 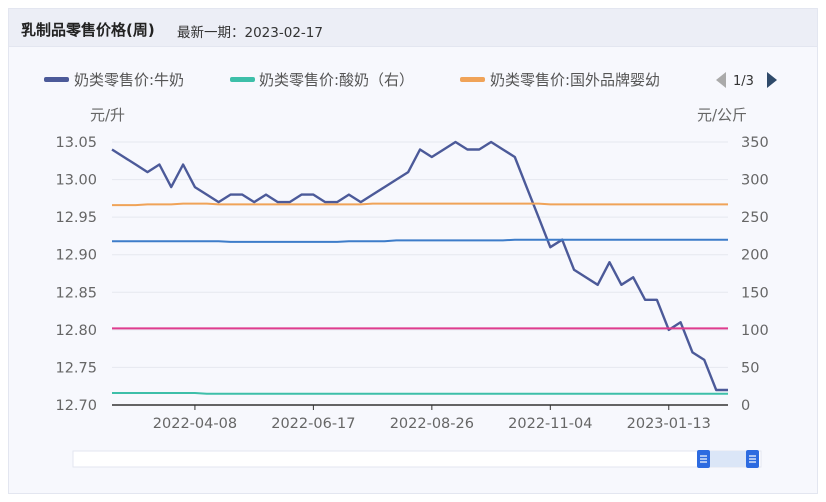 I want to click on legend-item-yogurt: 奶类零售价:酸奶（右）, so click(x=322, y=80).